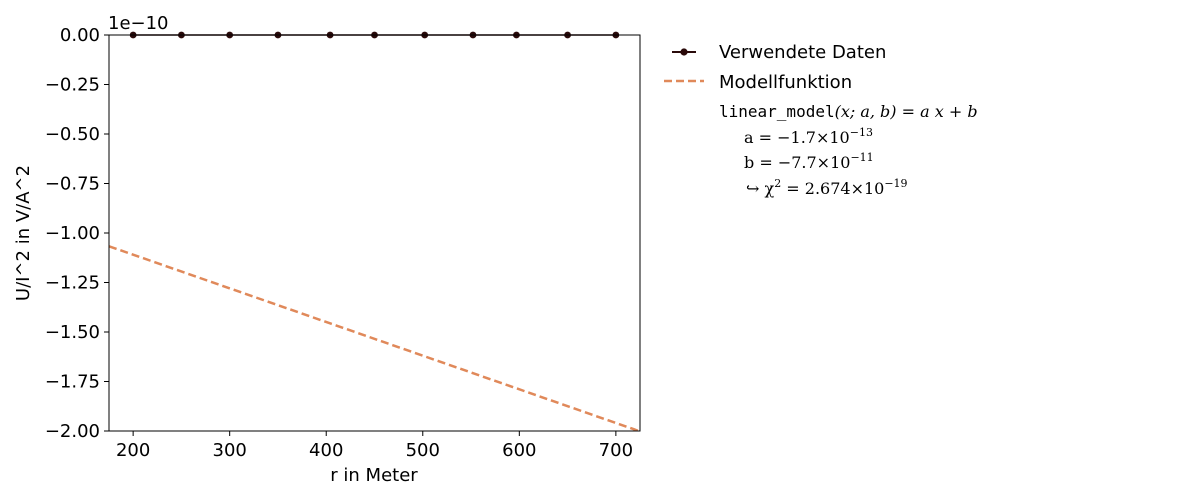  I want to click on y-offset-label: 1e−10, so click(138, 23).